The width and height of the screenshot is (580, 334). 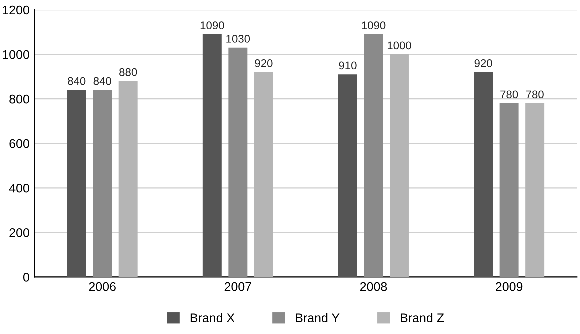 I want to click on data-label: 880, so click(x=129, y=72).